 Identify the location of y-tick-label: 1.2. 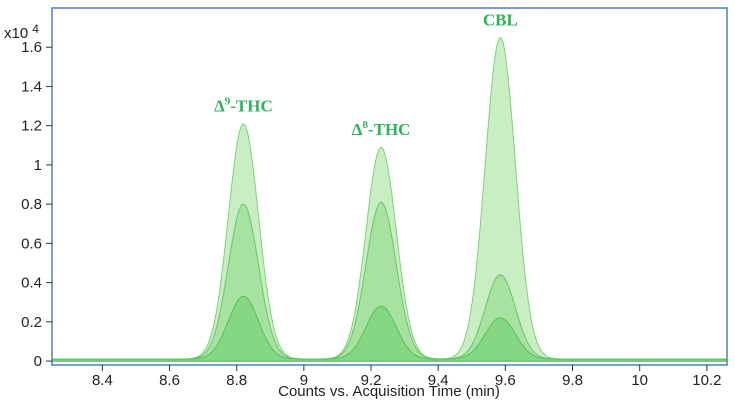
(31, 126).